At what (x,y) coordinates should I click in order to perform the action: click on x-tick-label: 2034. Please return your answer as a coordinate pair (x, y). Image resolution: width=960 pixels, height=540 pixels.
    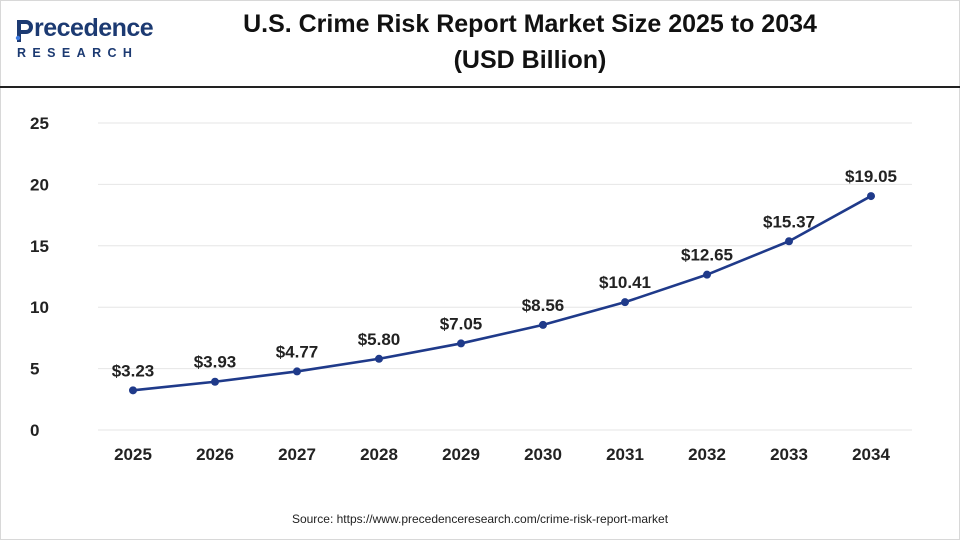
    Looking at the image, I should click on (871, 454).